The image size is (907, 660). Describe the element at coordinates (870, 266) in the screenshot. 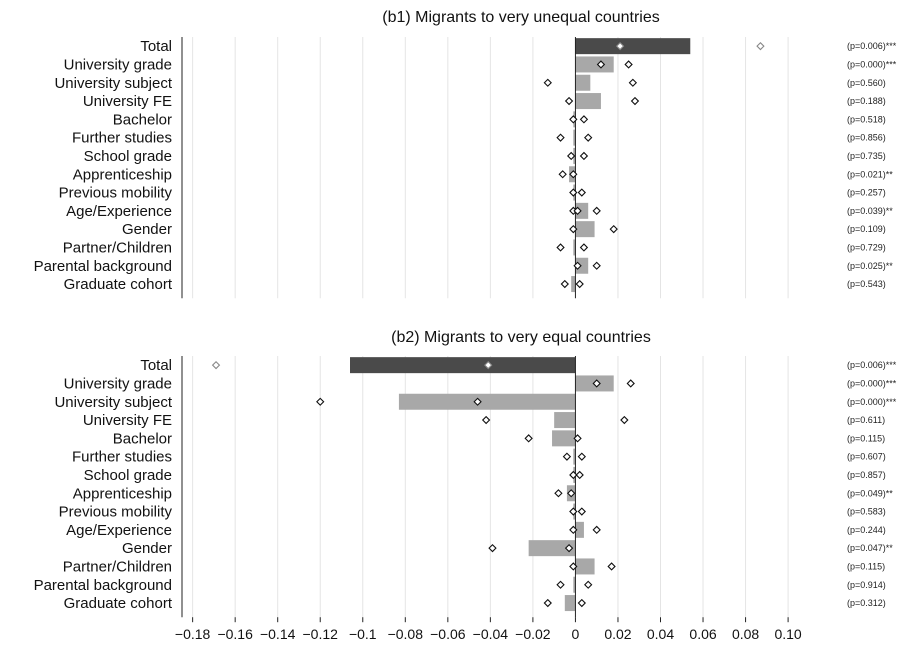

I see `p-value-label: (p=0.025)**` at that location.